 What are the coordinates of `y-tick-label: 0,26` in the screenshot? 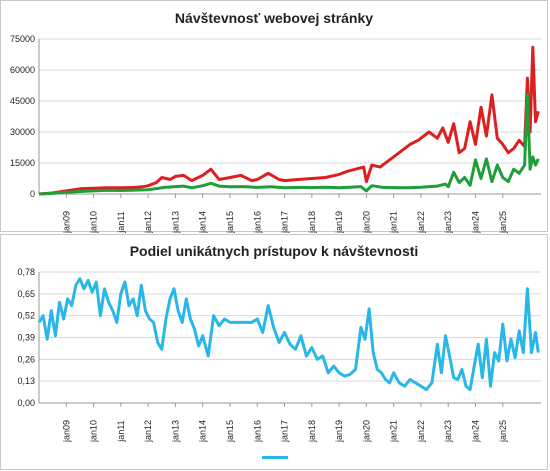 It's located at (26, 359).